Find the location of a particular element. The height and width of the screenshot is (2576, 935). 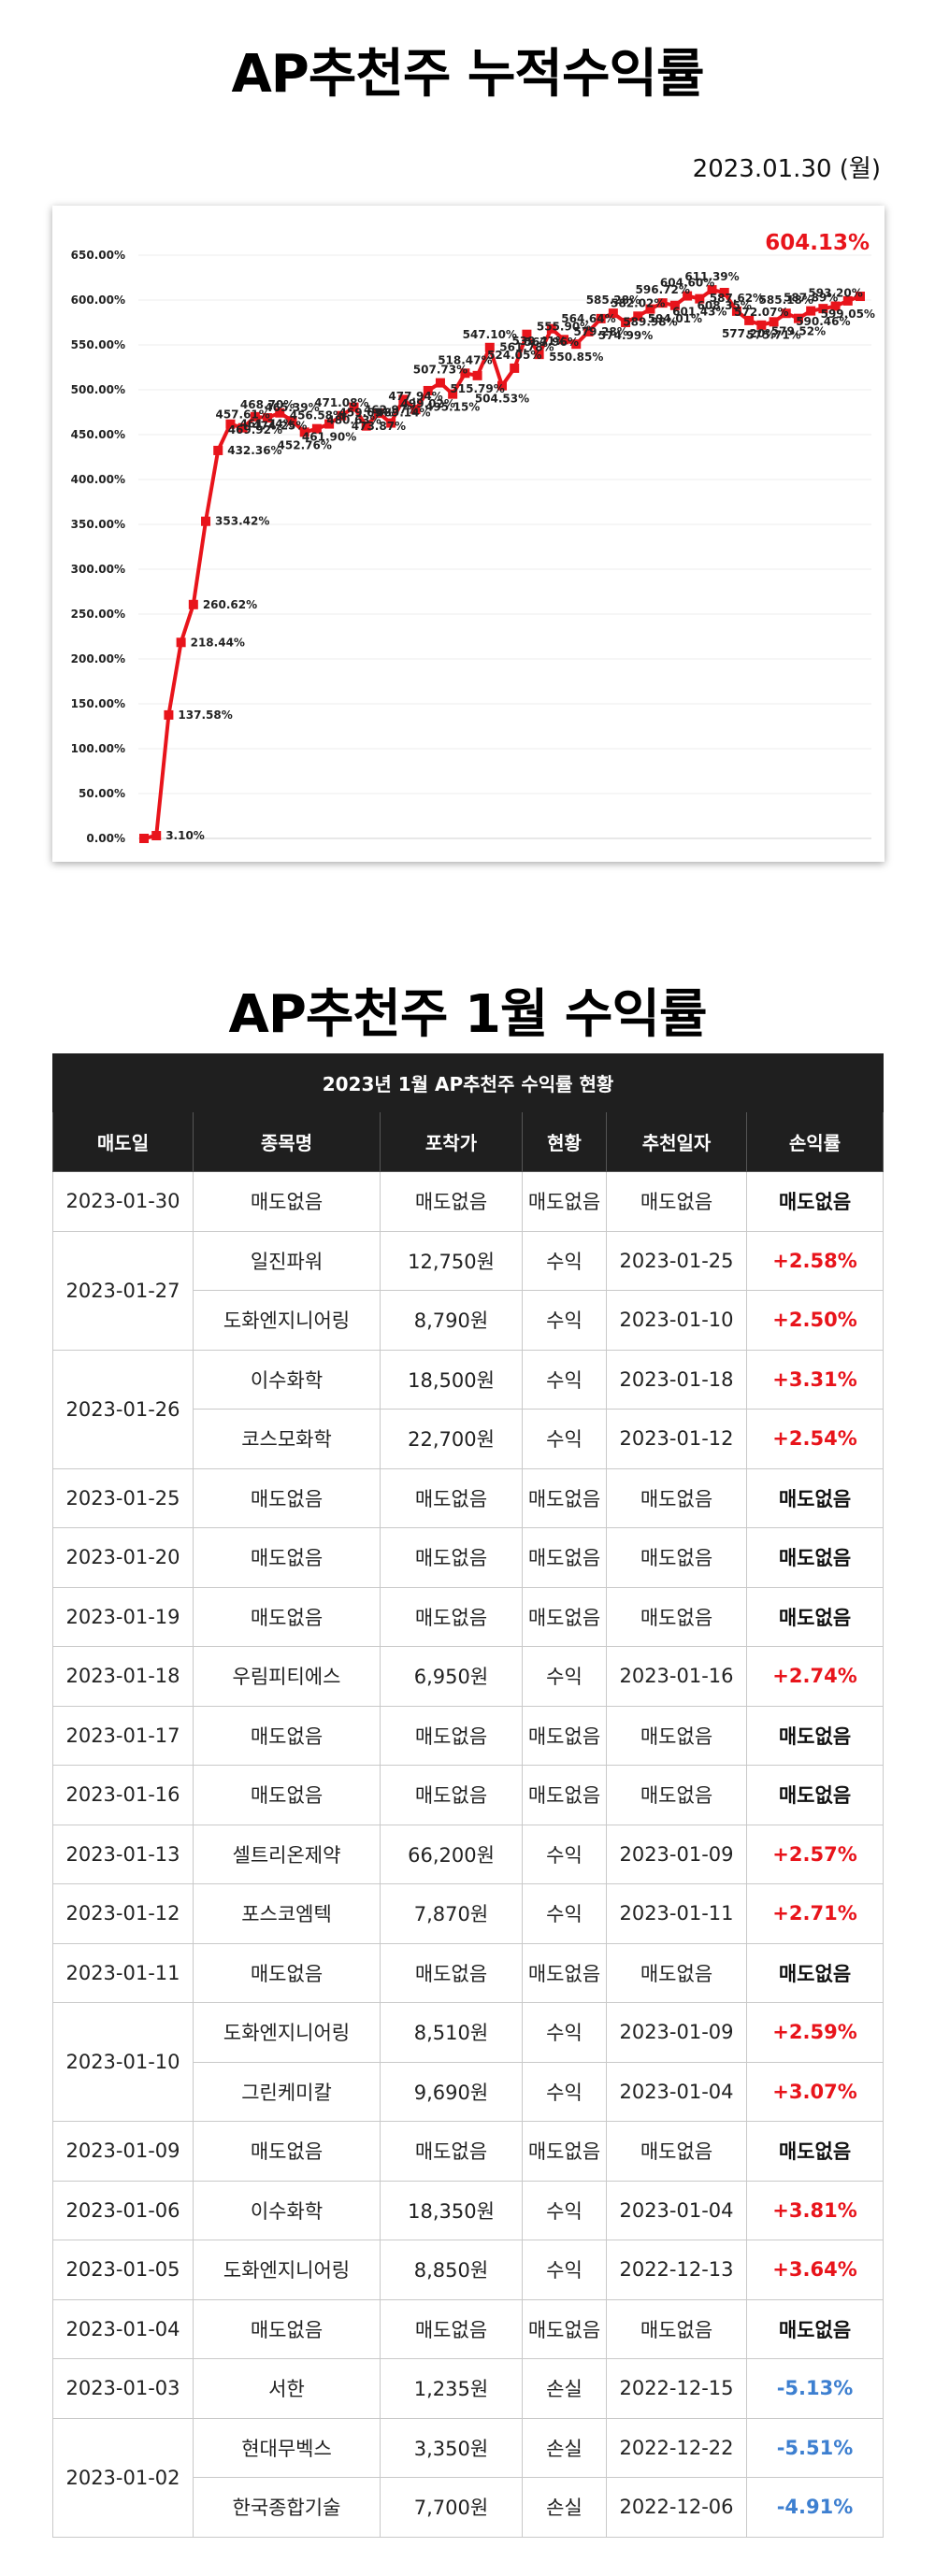

column-header-status: 현황 is located at coordinates (564, 1141).